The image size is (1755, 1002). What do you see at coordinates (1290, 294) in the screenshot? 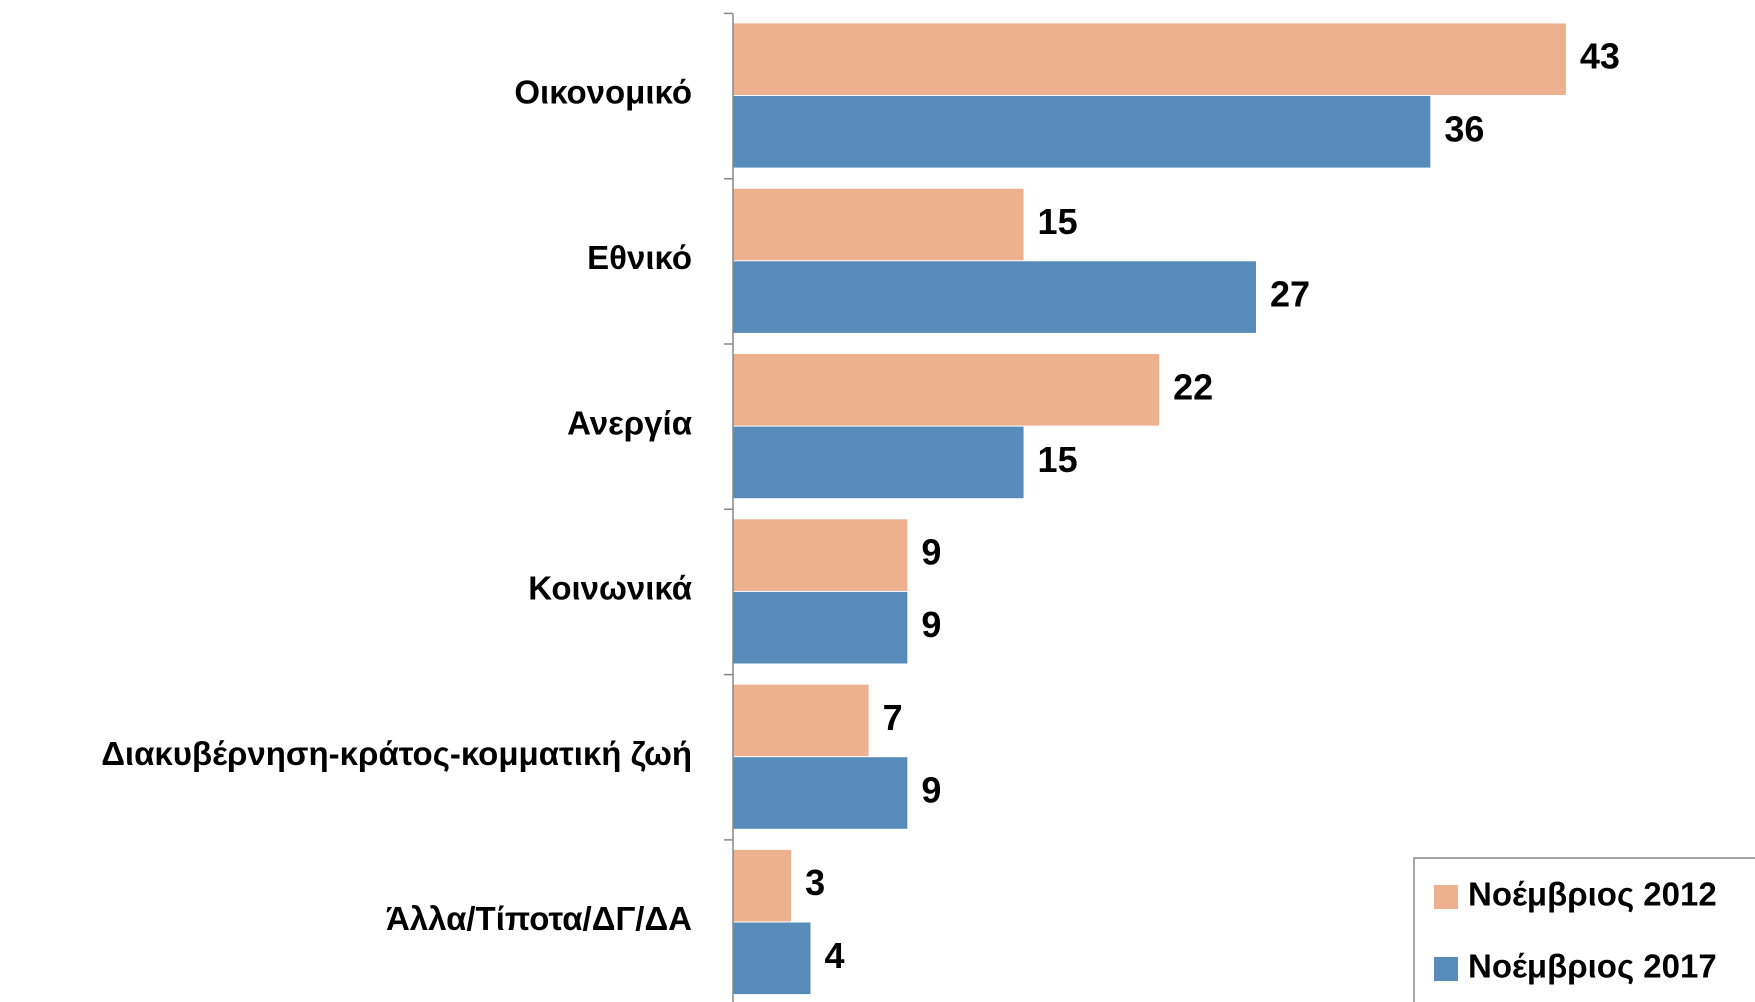
I see `value-label: 27` at bounding box center [1290, 294].